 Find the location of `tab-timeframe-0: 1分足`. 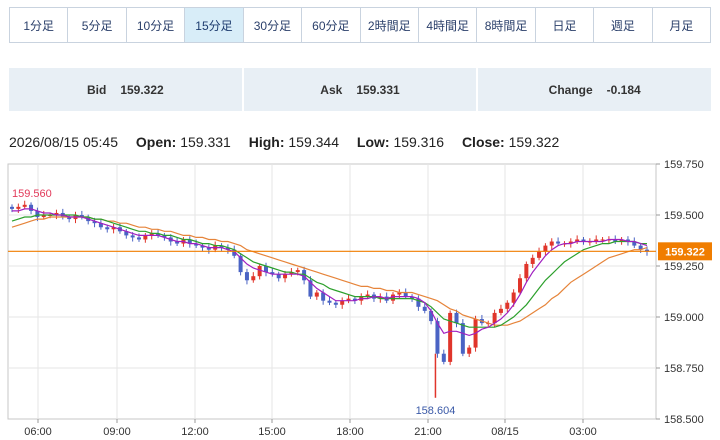

tab-timeframe-0: 1分足 is located at coordinates (39, 25).